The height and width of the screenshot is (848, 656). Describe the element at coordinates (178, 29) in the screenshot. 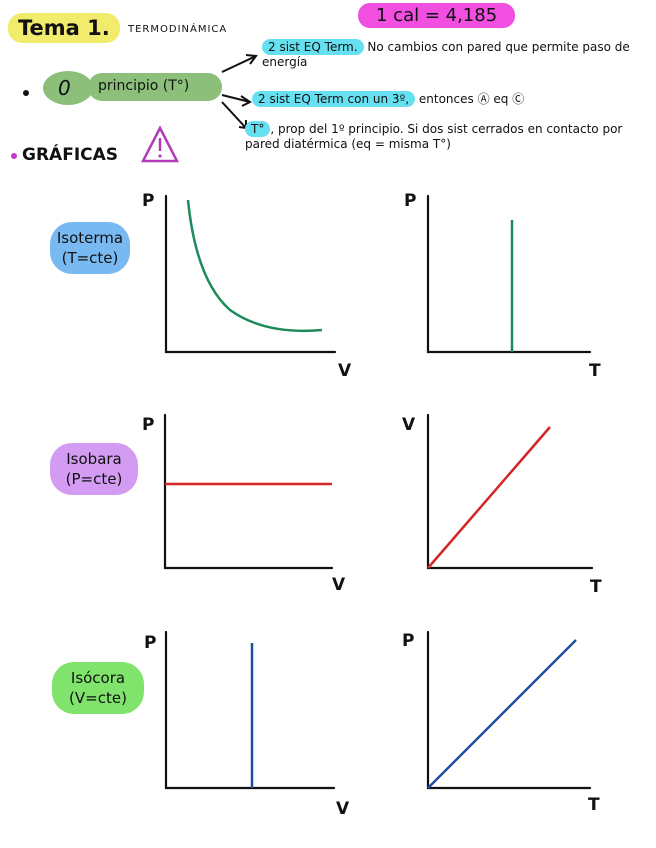

I see `subtitle: TERMODINÁMICA` at that location.